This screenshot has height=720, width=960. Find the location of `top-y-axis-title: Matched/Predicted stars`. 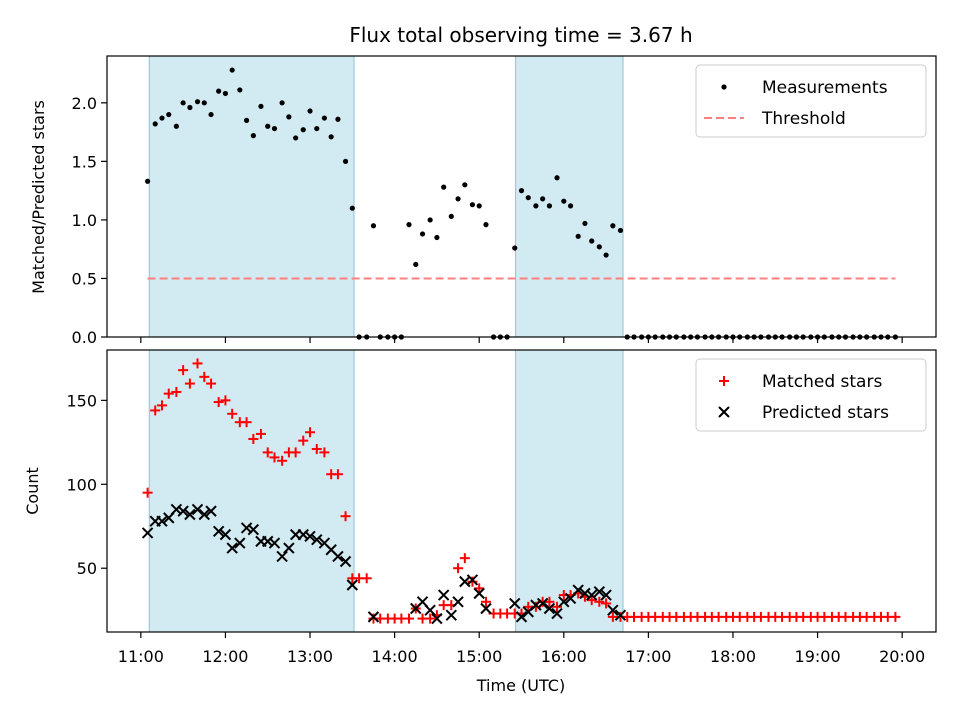

top-y-axis-title: Matched/Predicted stars is located at coordinates (38, 197).